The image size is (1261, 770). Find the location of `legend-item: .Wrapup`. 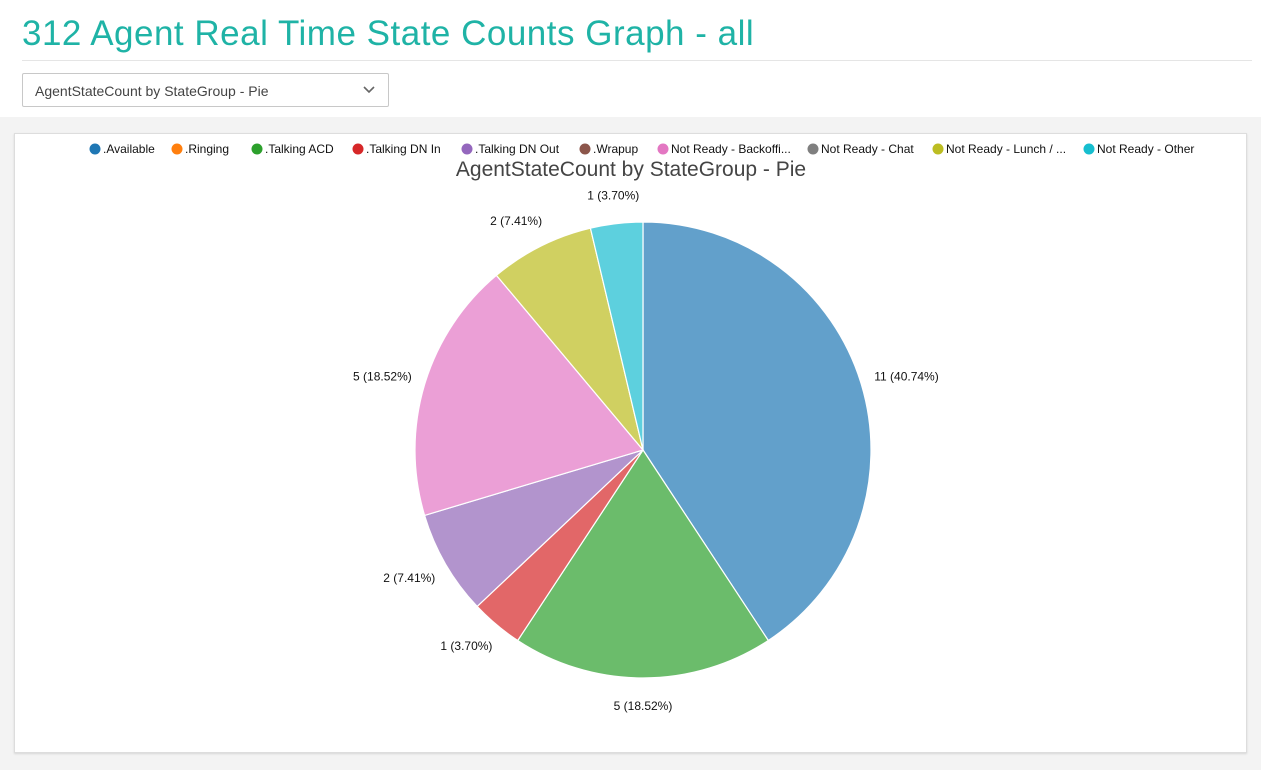

legend-item: .Wrapup is located at coordinates (609, 149).